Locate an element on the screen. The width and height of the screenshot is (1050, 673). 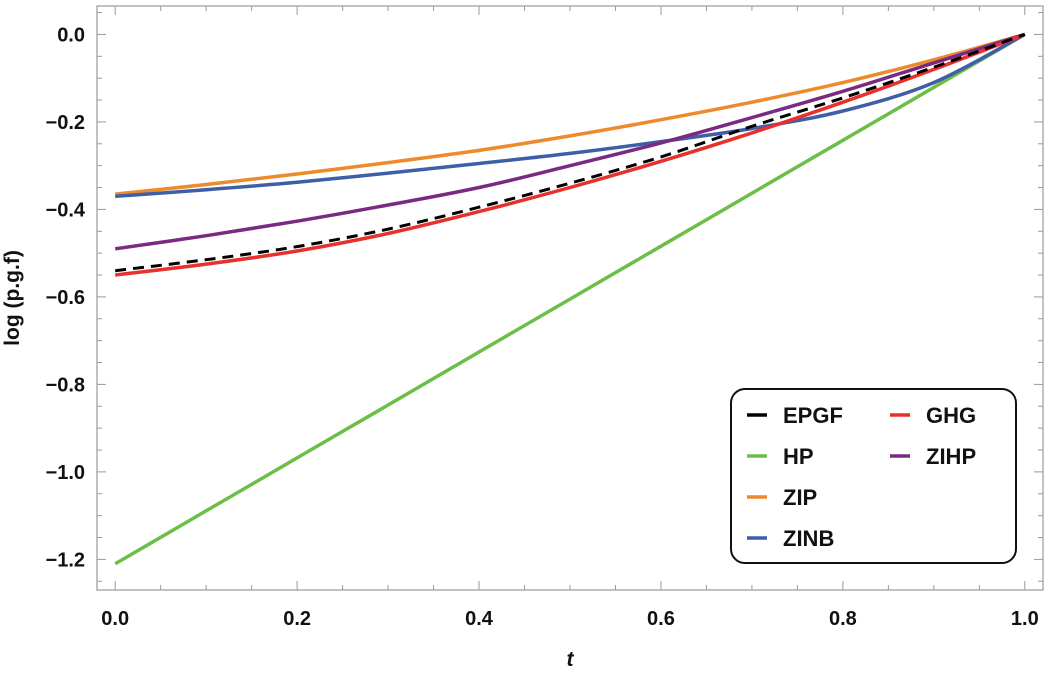
legend-label-hp: HP is located at coordinates (798, 456).